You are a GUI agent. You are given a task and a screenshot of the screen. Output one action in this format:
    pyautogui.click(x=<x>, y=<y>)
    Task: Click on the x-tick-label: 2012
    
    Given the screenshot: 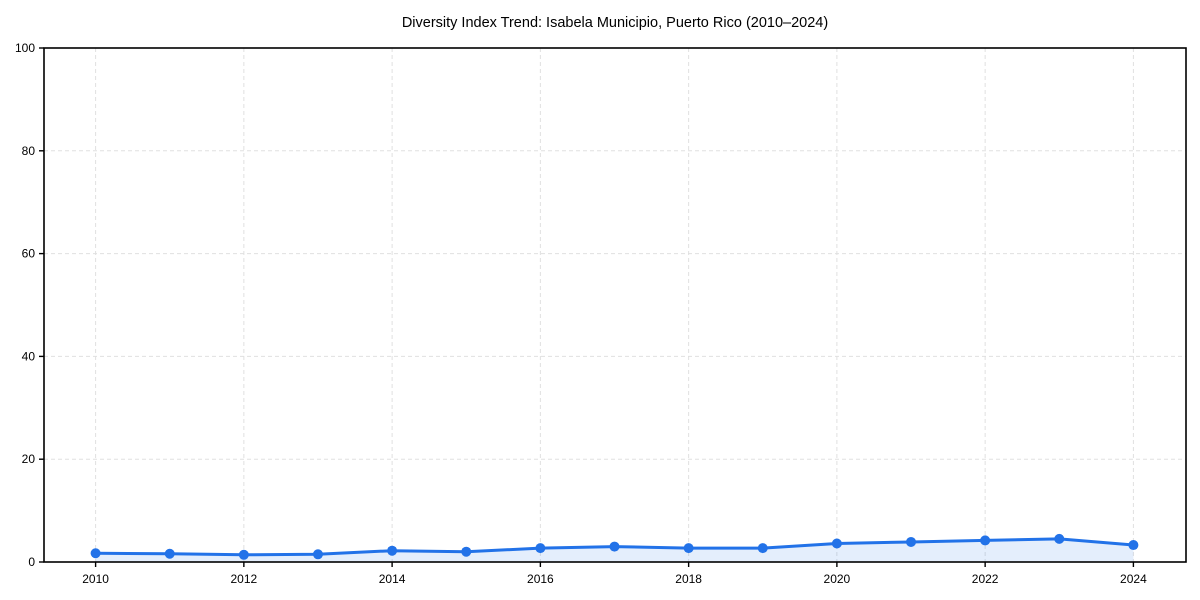 What is the action you would take?
    pyautogui.click(x=244, y=579)
    